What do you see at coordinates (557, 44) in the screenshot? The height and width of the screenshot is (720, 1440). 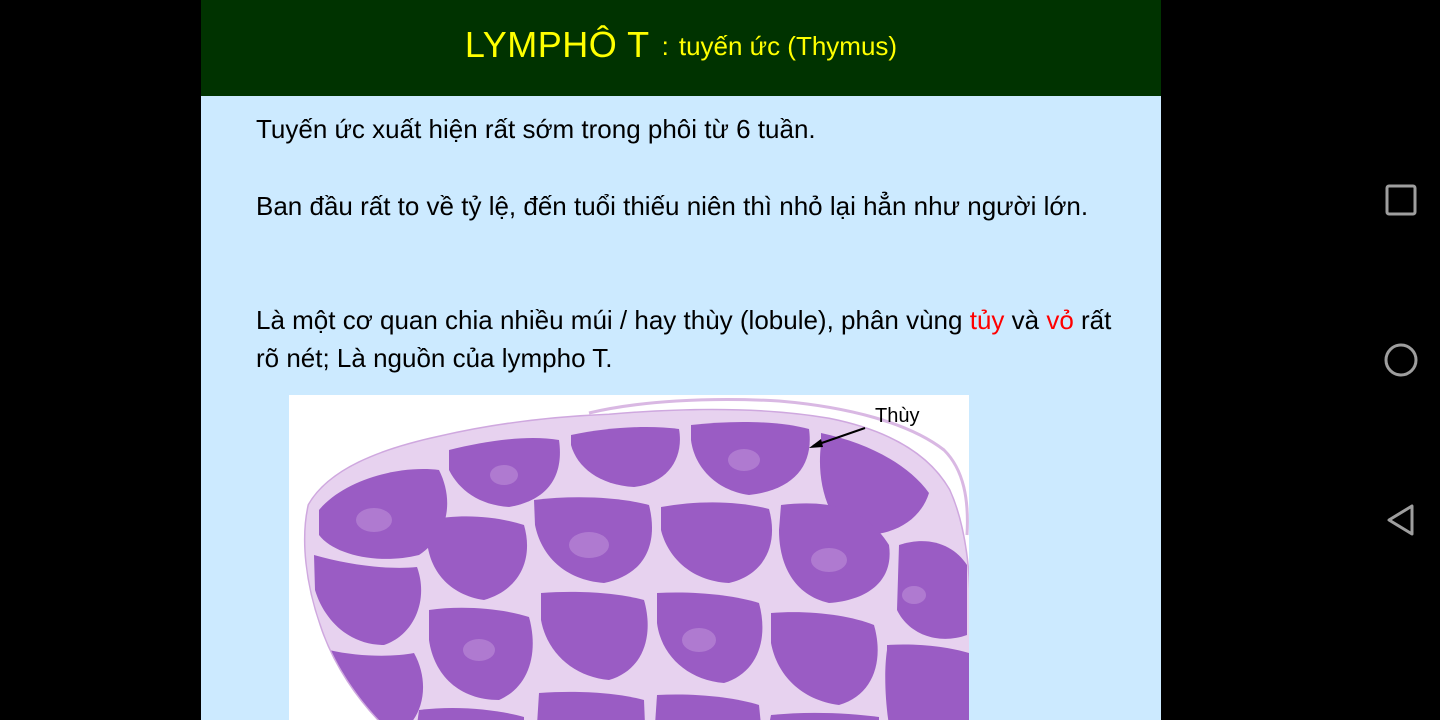 I see `slide-title: LYMPHÔ T` at bounding box center [557, 44].